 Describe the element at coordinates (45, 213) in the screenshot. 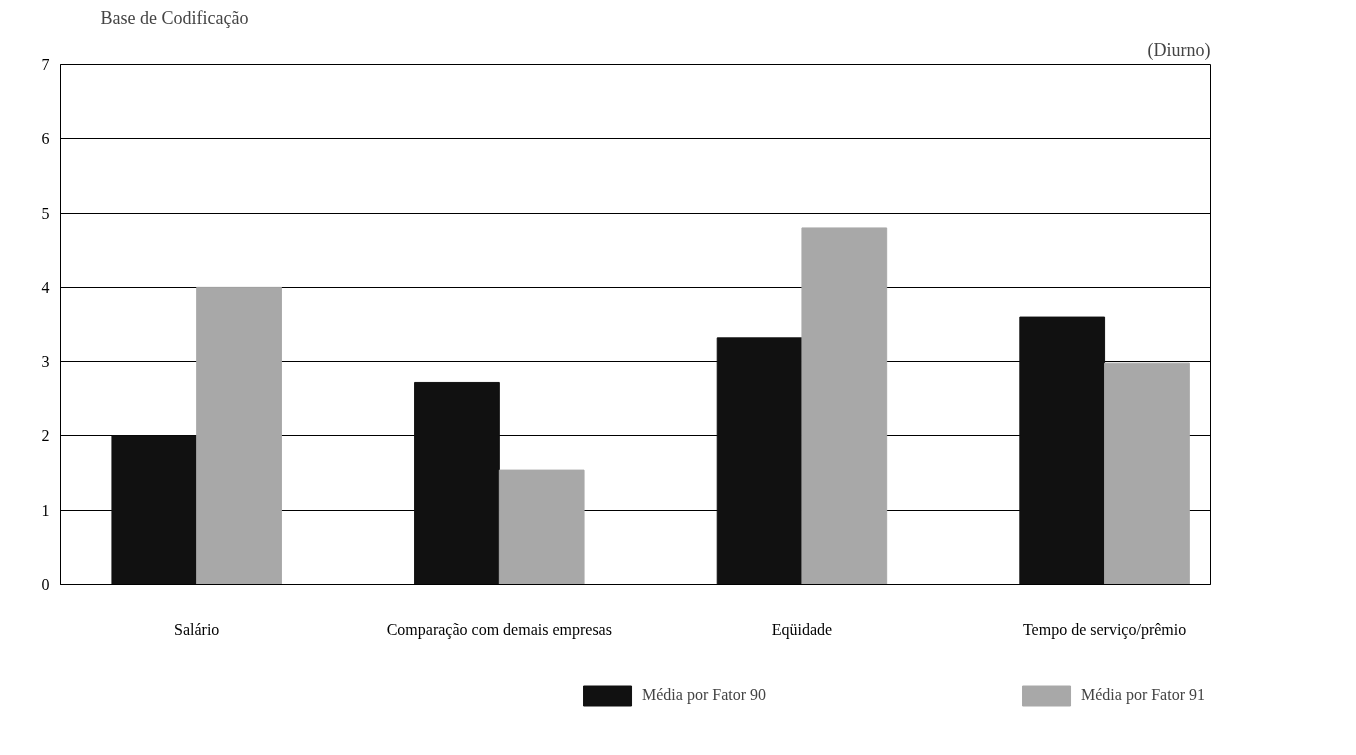

I see `y-tick-label: 5` at that location.